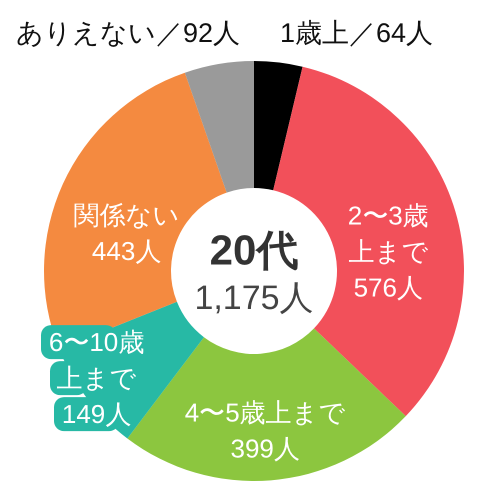 The width and height of the screenshot is (480, 490). Describe the element at coordinates (388, 287) in the screenshot. I see `data-label: 576人` at that location.